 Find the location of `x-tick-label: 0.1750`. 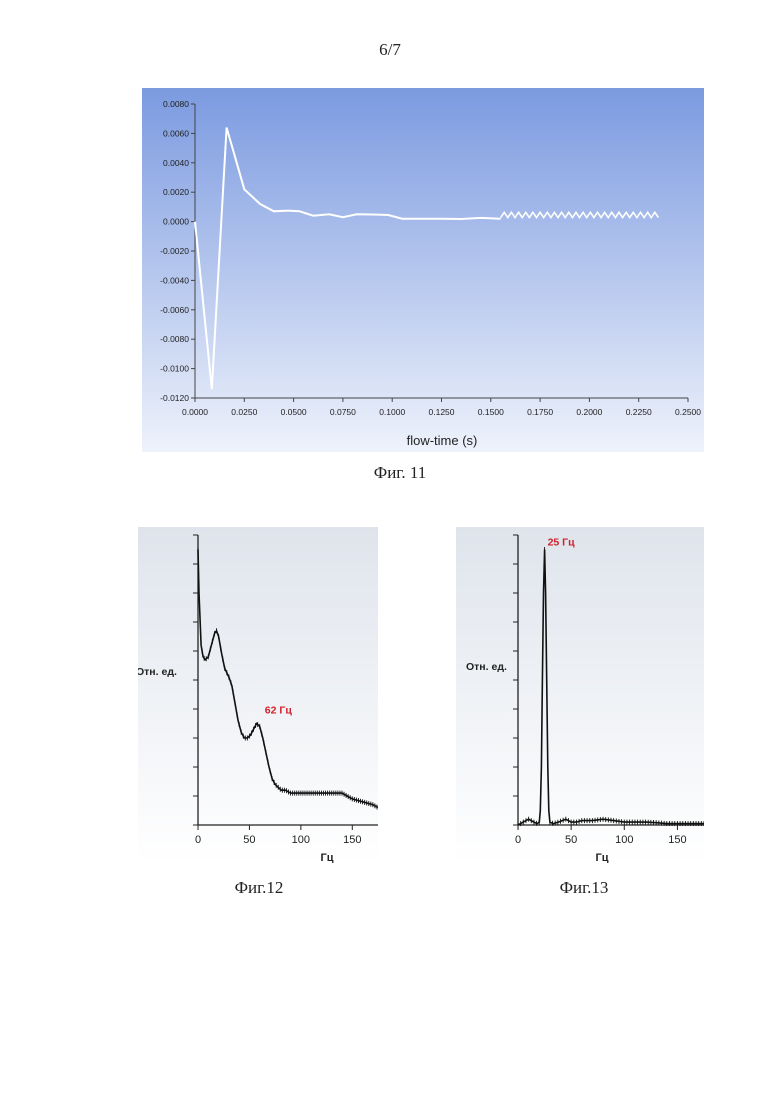

x-tick-label: 0.1750 is located at coordinates (540, 412).